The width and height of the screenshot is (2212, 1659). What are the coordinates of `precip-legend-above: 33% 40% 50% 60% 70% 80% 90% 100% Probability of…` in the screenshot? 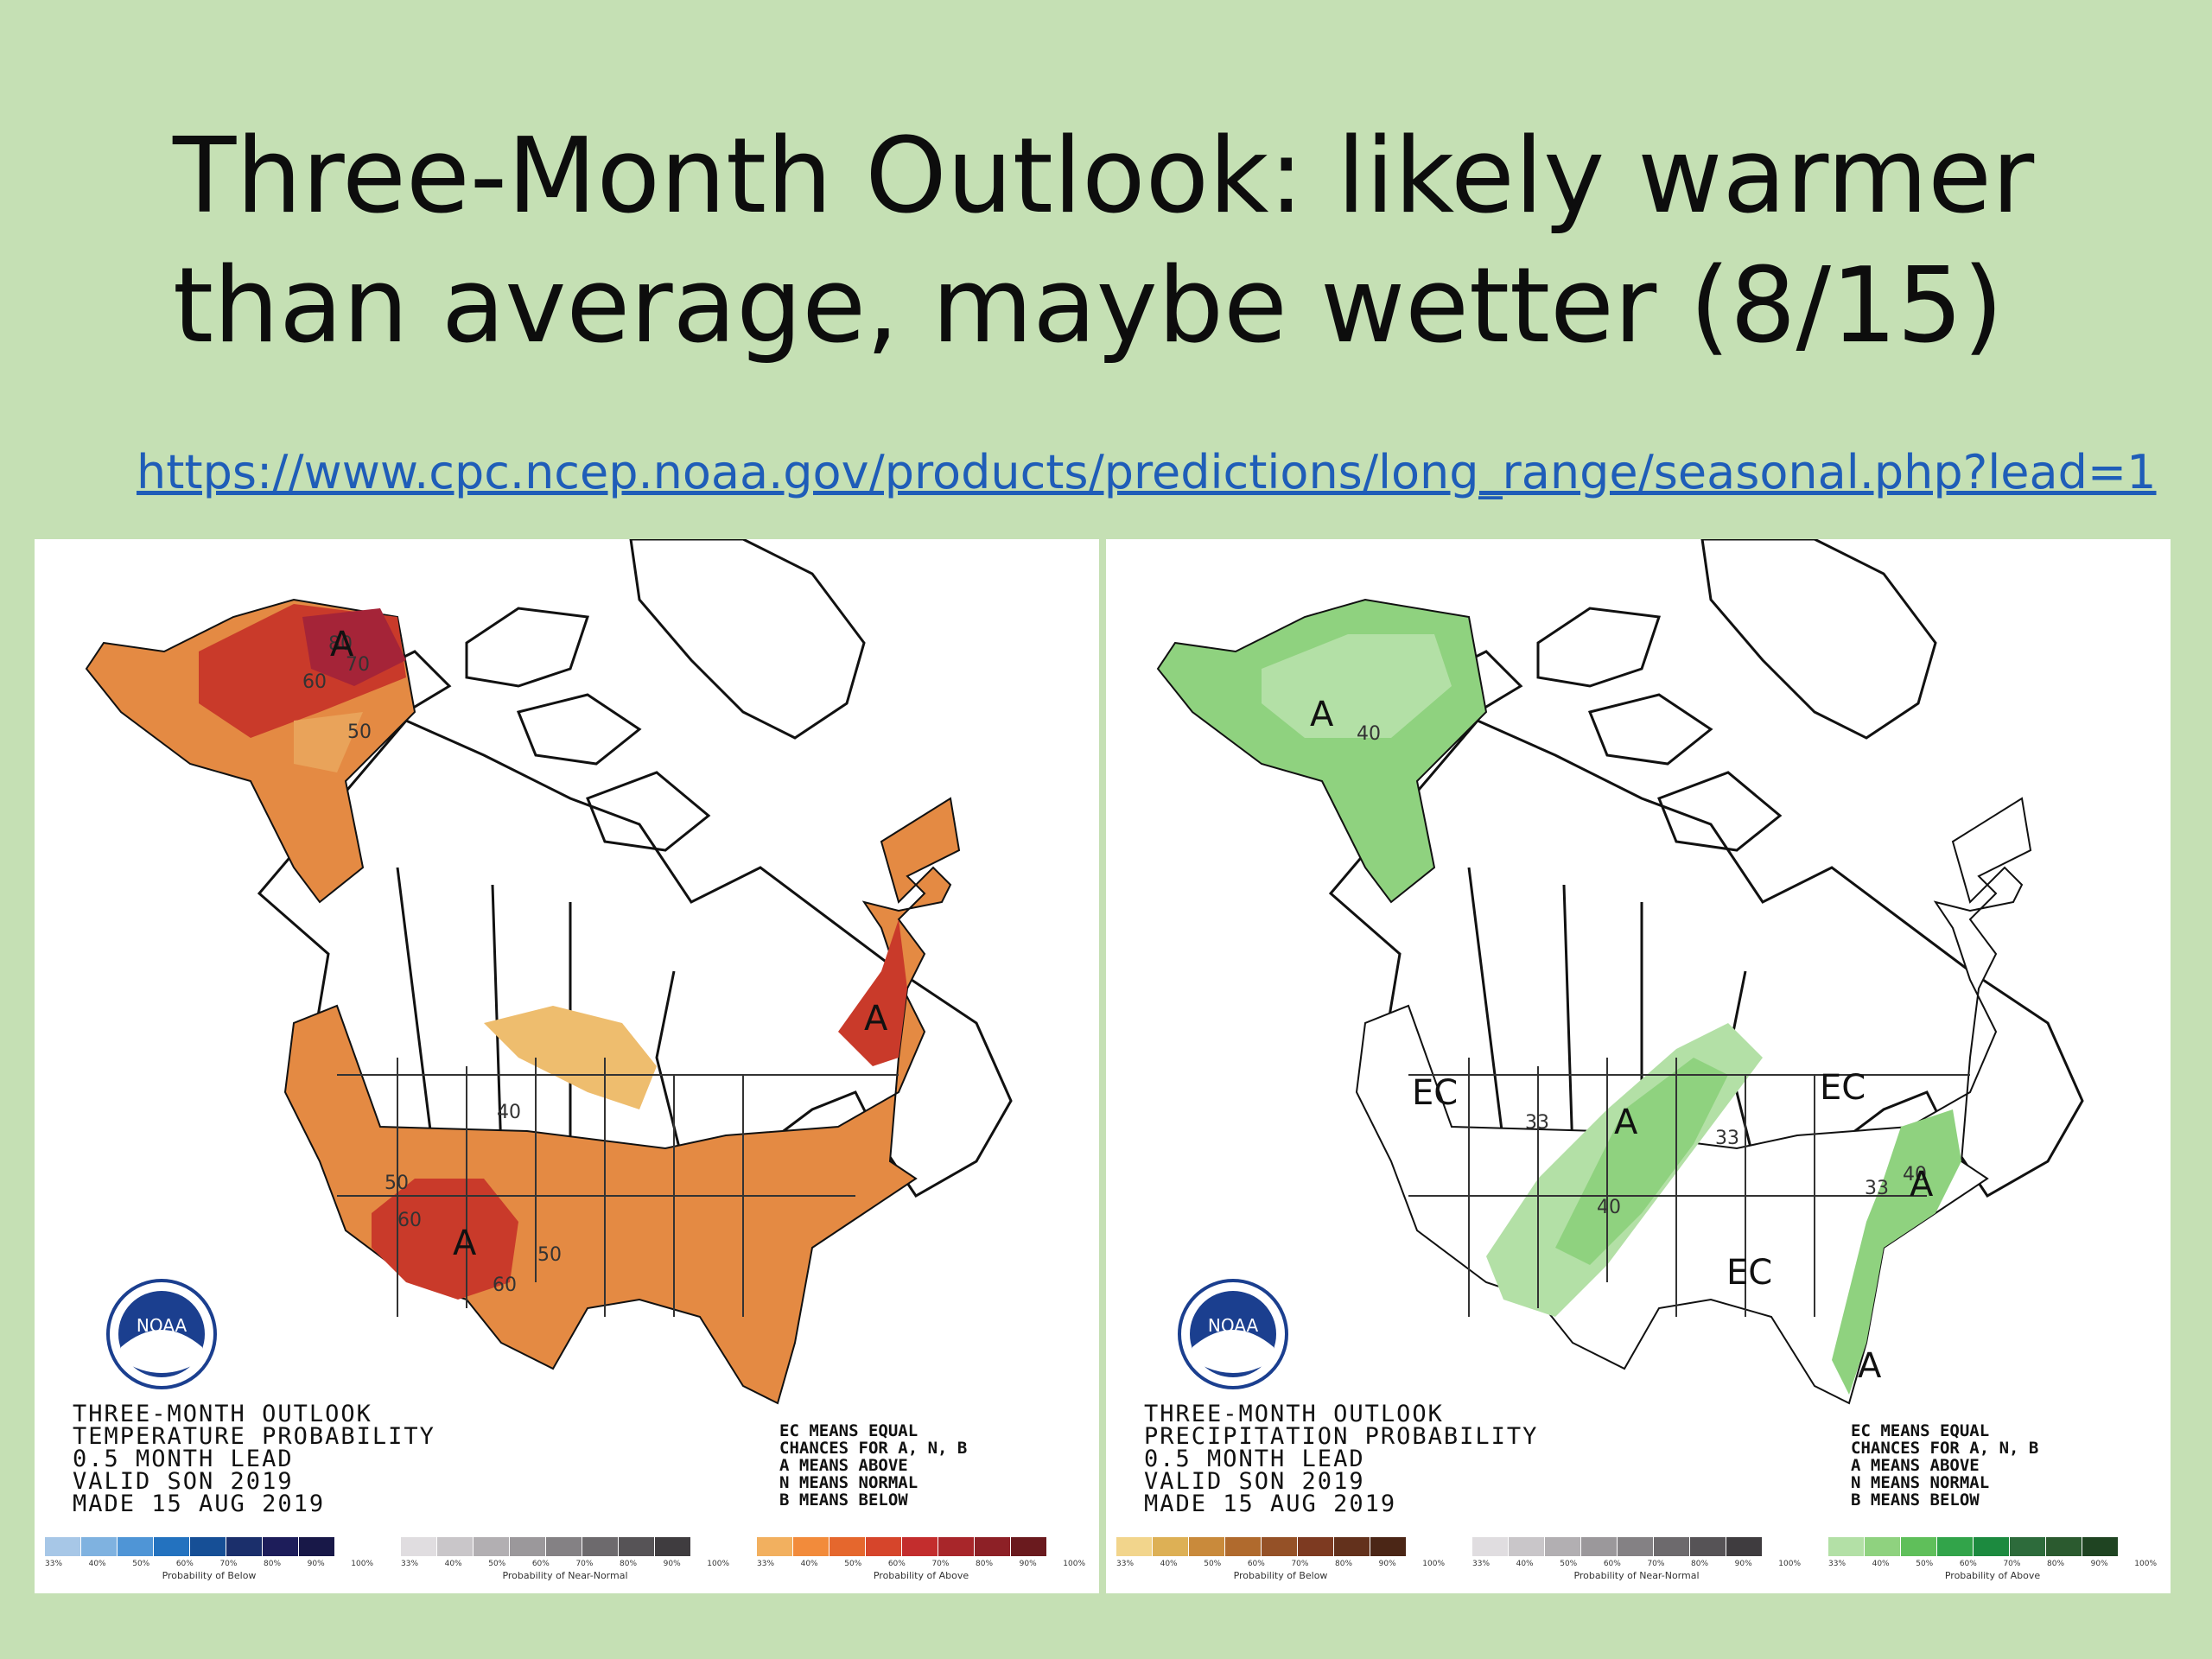 It's located at (1992, 1559).